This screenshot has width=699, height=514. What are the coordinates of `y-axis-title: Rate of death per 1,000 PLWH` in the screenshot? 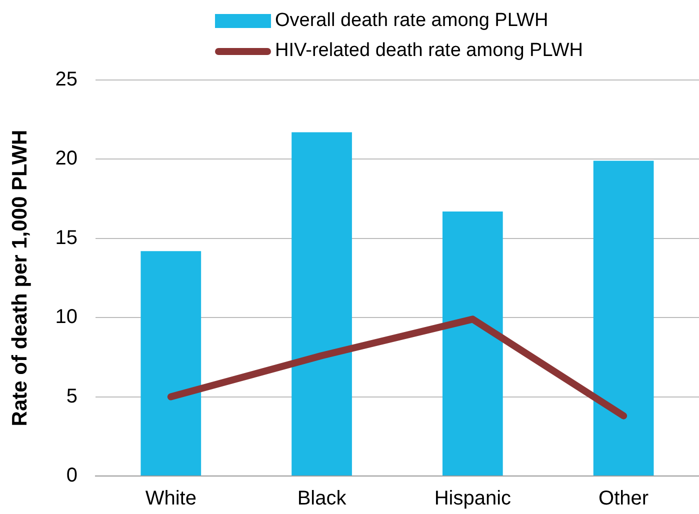 It's located at (20, 278).